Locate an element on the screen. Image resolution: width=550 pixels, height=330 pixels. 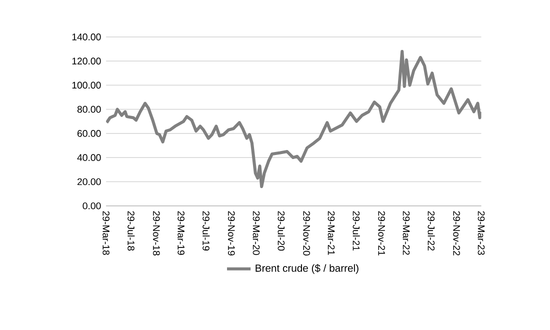
x-tick-label: 29-Nov-18 is located at coordinates (156, 233).